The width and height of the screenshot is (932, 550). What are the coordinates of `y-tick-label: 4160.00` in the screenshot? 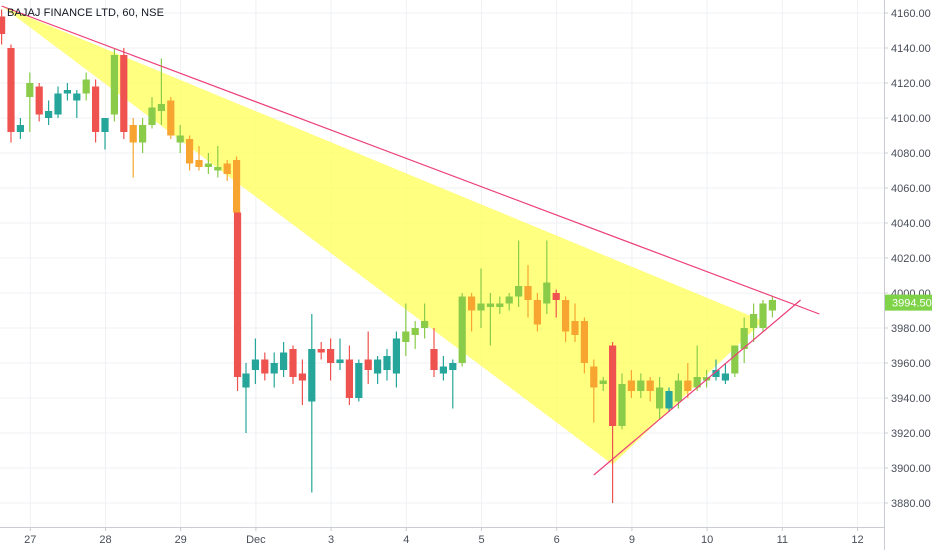 It's located at (911, 14).